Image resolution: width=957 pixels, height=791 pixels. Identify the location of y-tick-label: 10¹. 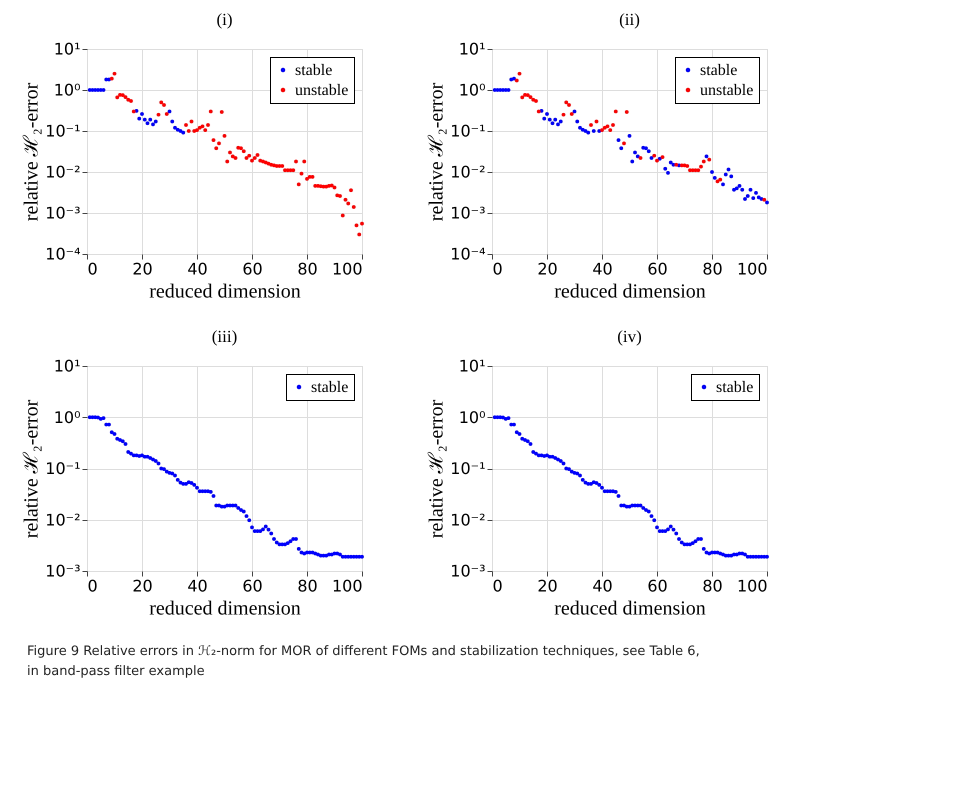
(67, 49).